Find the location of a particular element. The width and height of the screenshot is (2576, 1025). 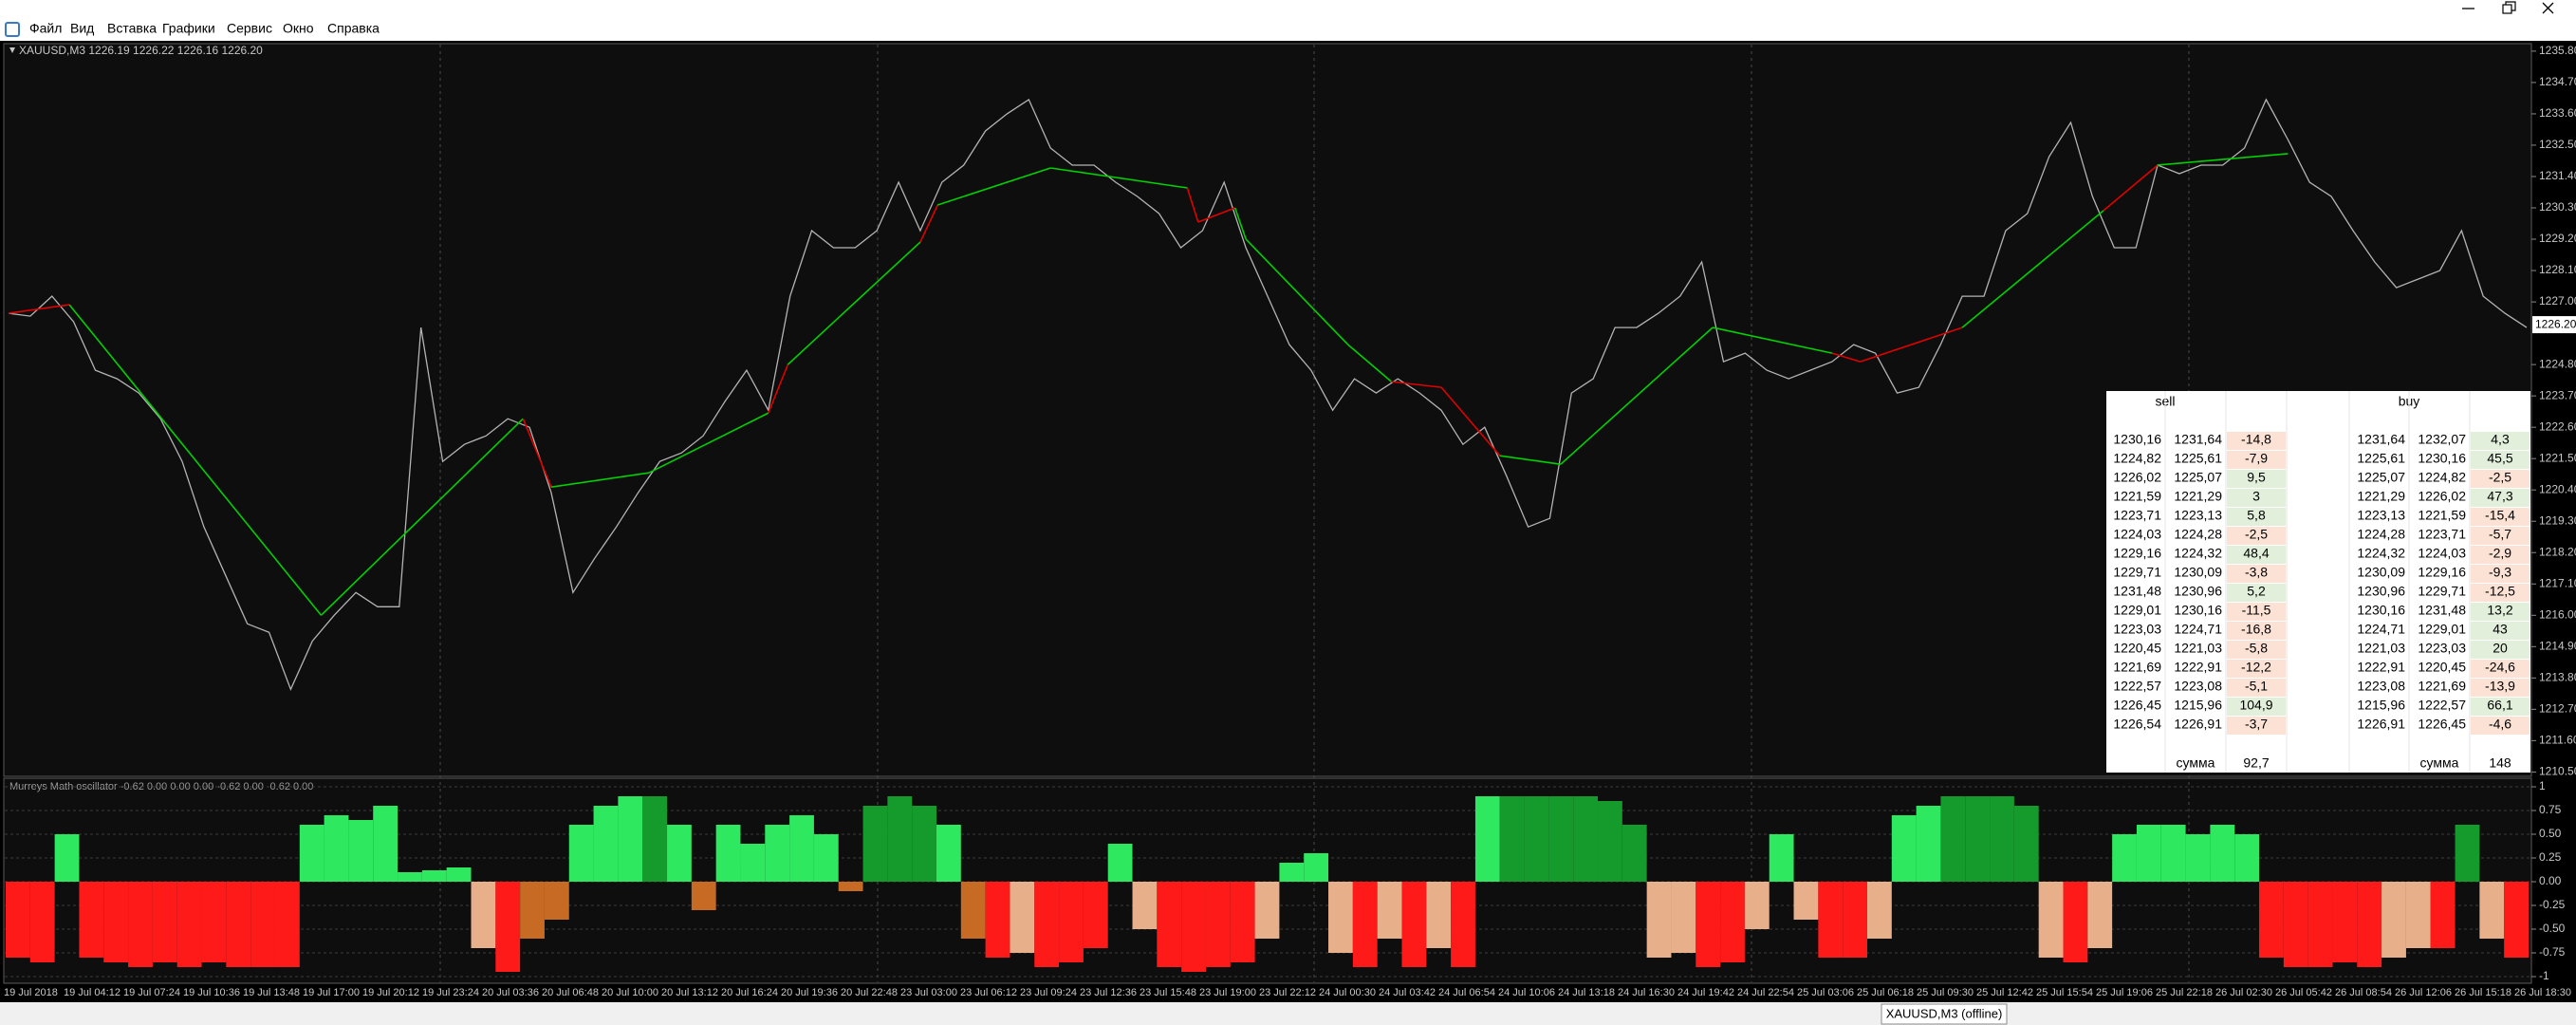

menu-item: Справка is located at coordinates (353, 28).